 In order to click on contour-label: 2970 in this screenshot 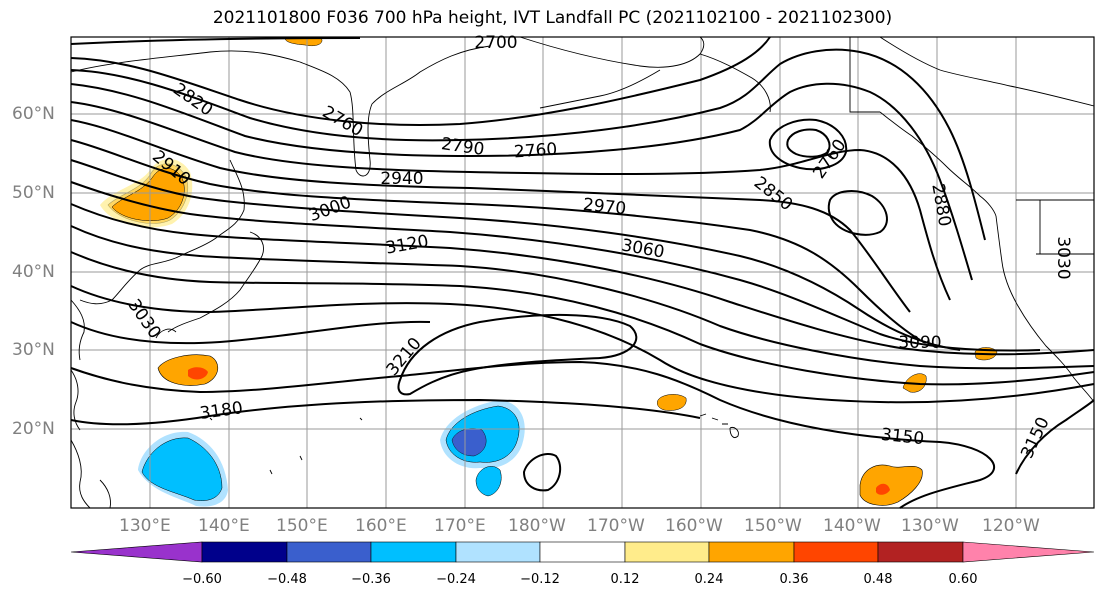, I will do `click(604, 207)`.